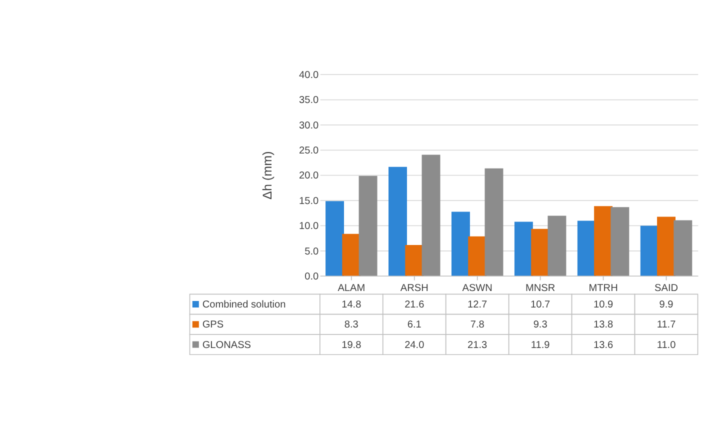  What do you see at coordinates (213, 325) in the screenshot?
I see `legend-label: GPS` at bounding box center [213, 325].